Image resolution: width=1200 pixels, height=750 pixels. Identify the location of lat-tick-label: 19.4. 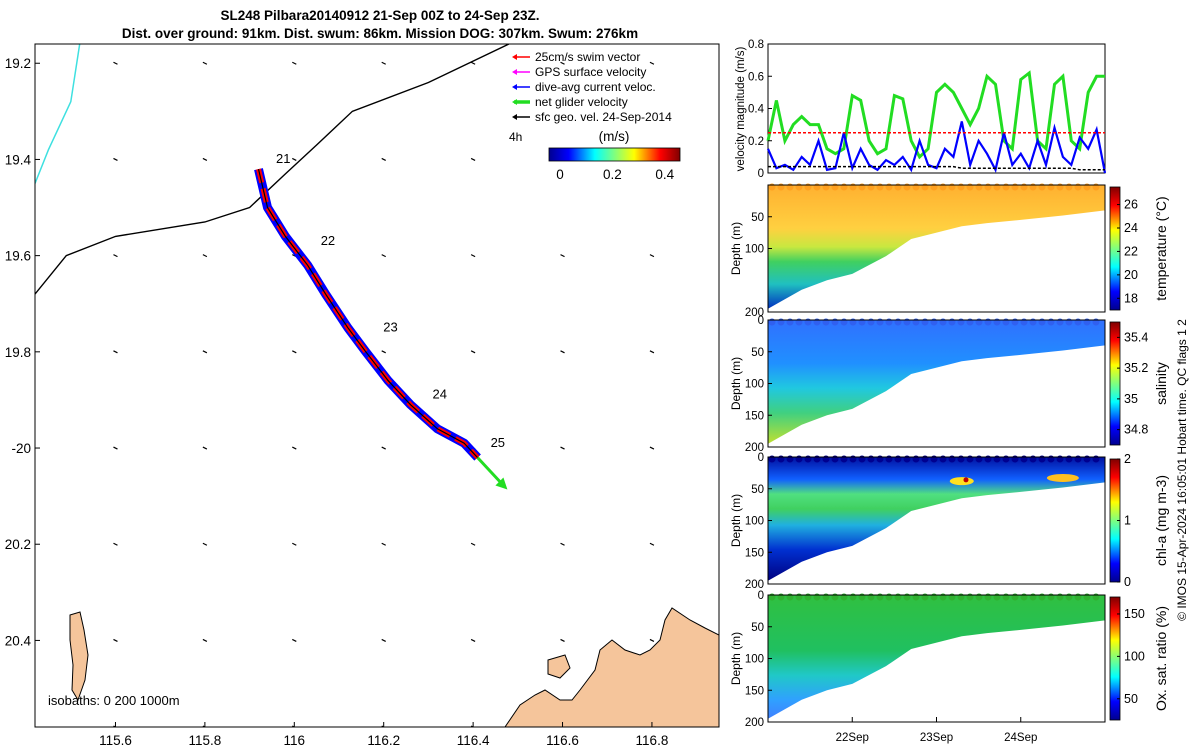
(18, 159).